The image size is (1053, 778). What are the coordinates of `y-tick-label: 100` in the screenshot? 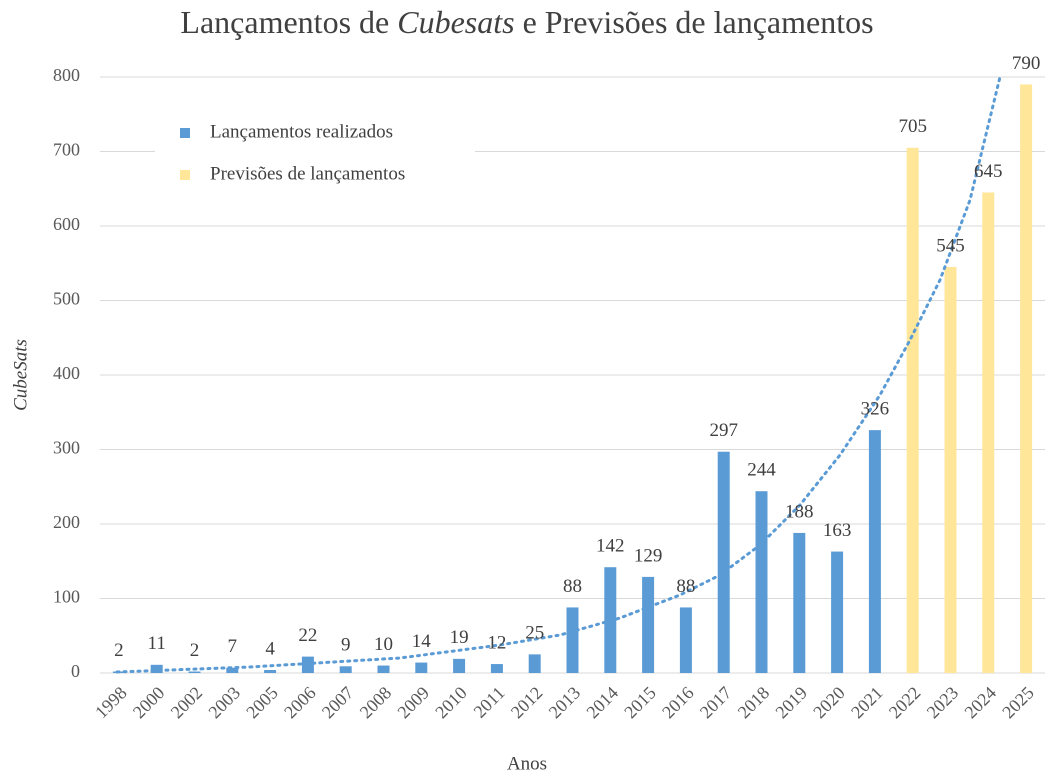 It's located at (66, 597).